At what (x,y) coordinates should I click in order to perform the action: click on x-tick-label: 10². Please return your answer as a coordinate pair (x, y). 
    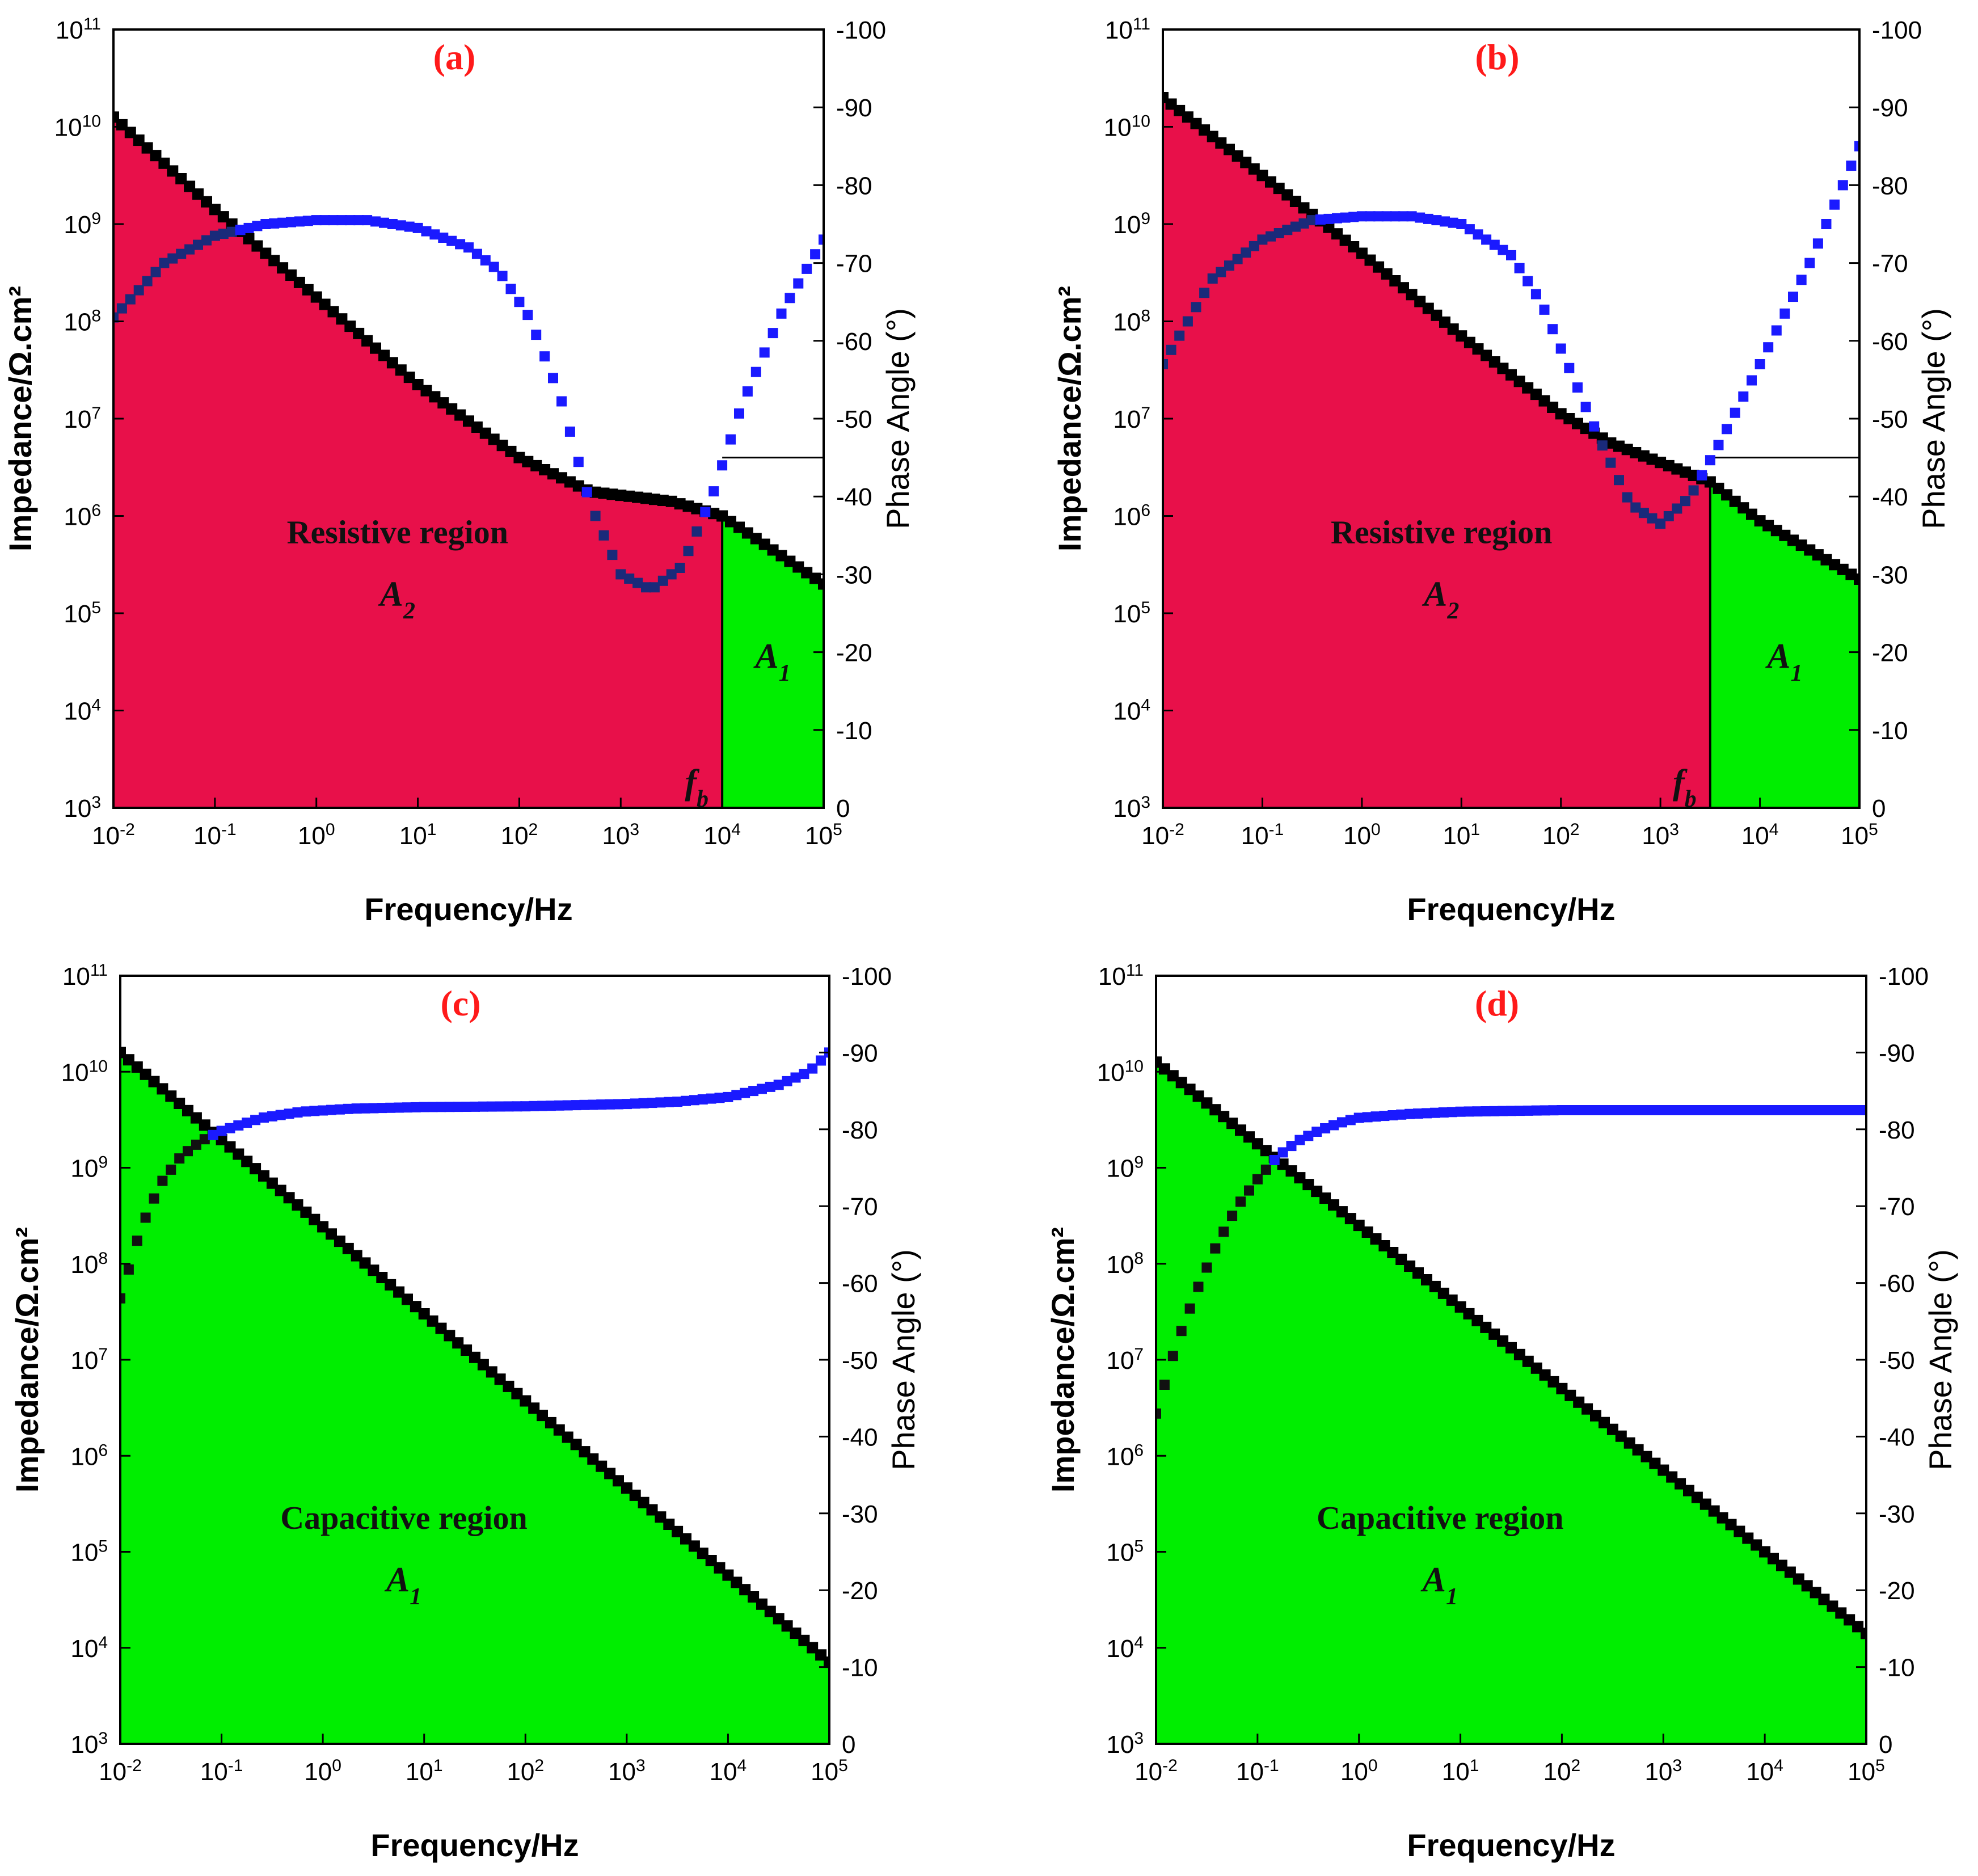
    Looking at the image, I should click on (519, 835).